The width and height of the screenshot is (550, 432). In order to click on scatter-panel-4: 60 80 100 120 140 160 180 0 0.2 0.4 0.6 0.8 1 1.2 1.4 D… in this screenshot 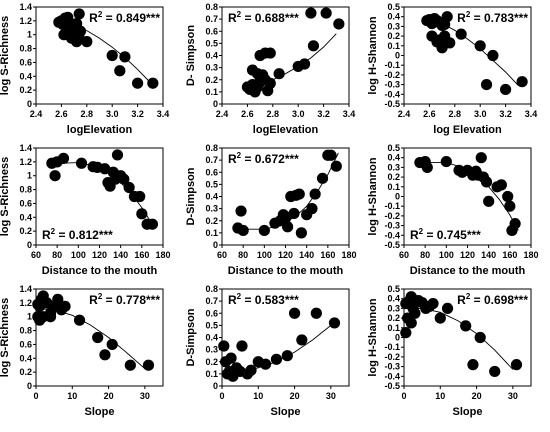, I will do `click(85, 210)`.